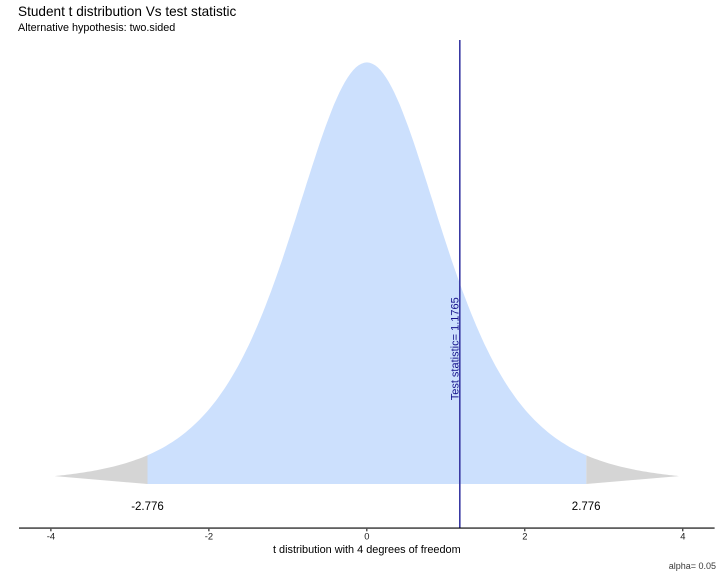  Describe the element at coordinates (456, 348) in the screenshot. I see `svg-text: Test statistic= 1.1765` at that location.